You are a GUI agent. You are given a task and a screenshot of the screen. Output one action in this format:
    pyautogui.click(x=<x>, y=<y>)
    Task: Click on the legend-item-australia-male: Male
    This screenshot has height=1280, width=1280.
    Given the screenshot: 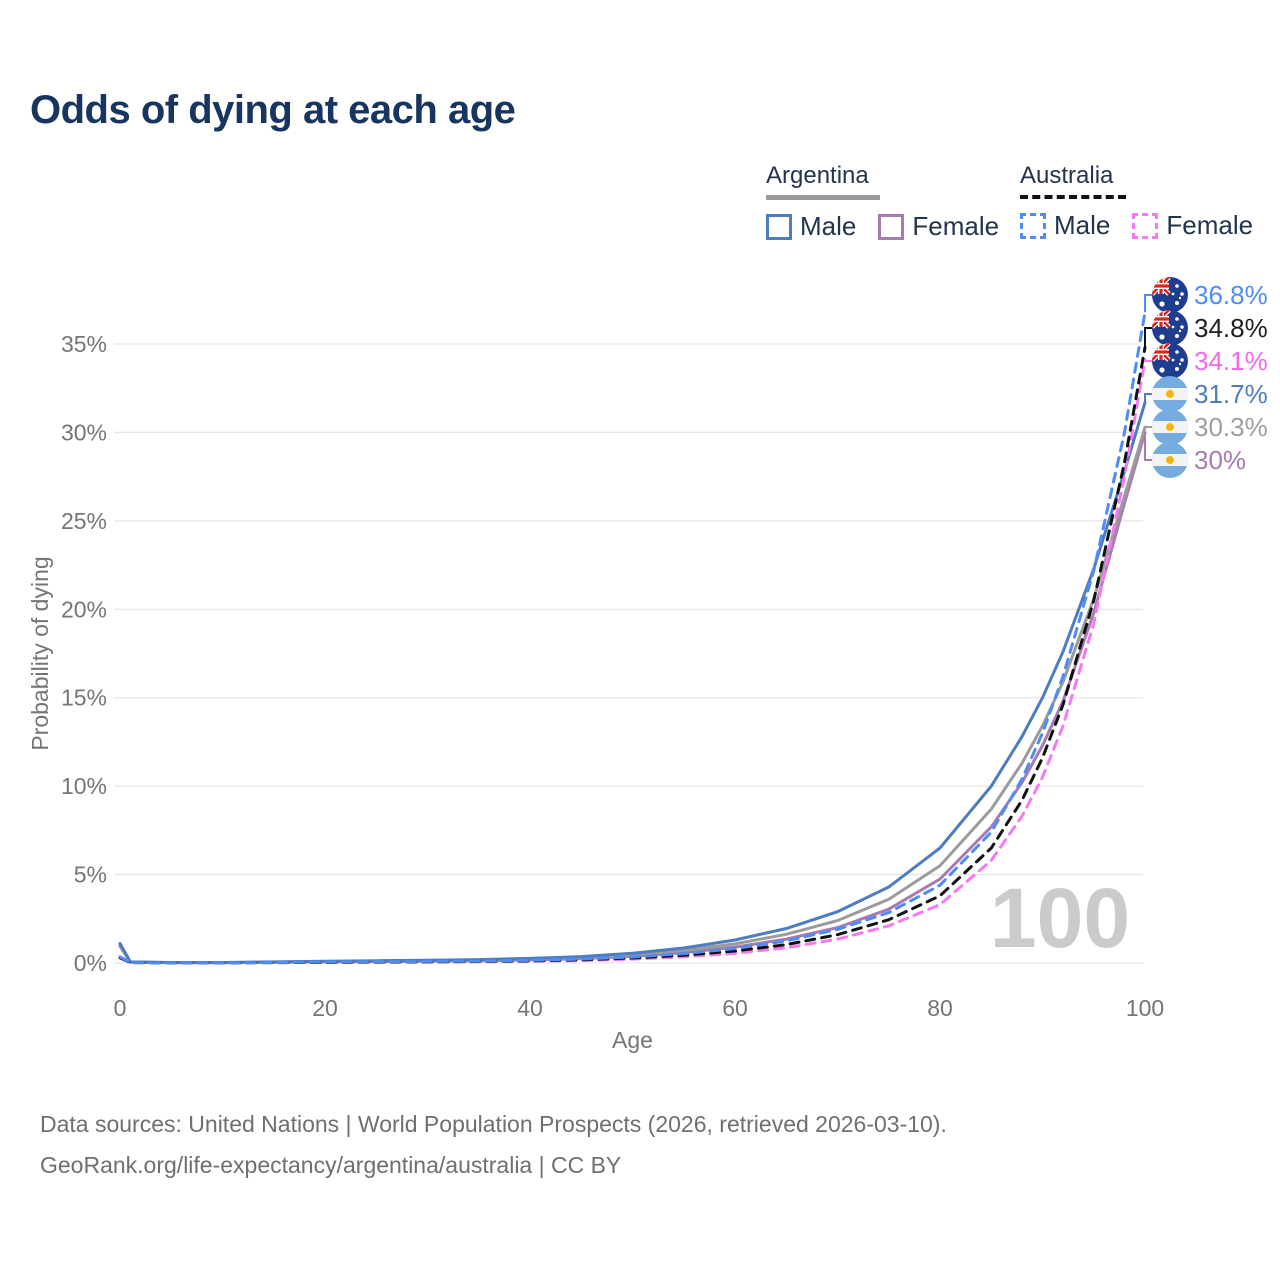 What is the action you would take?
    pyautogui.click(x=1065, y=225)
    